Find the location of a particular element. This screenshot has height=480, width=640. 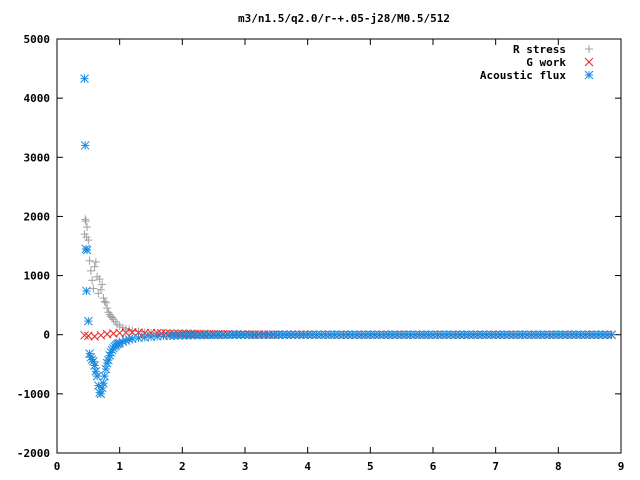

y-tick-label: -2000 is located at coordinates (33, 453).